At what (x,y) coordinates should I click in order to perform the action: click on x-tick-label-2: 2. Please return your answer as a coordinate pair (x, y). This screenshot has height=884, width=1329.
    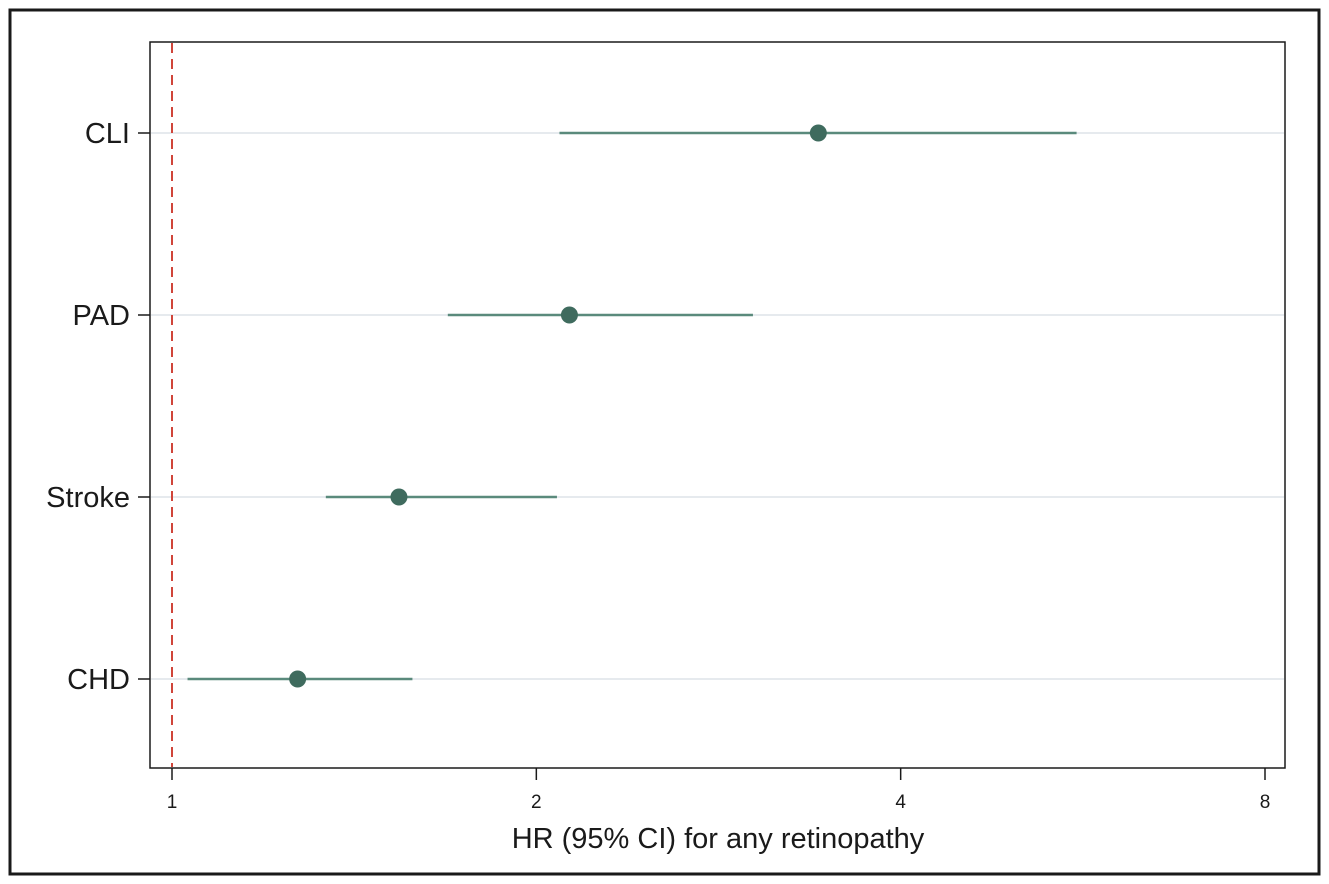
    Looking at the image, I should click on (536, 802).